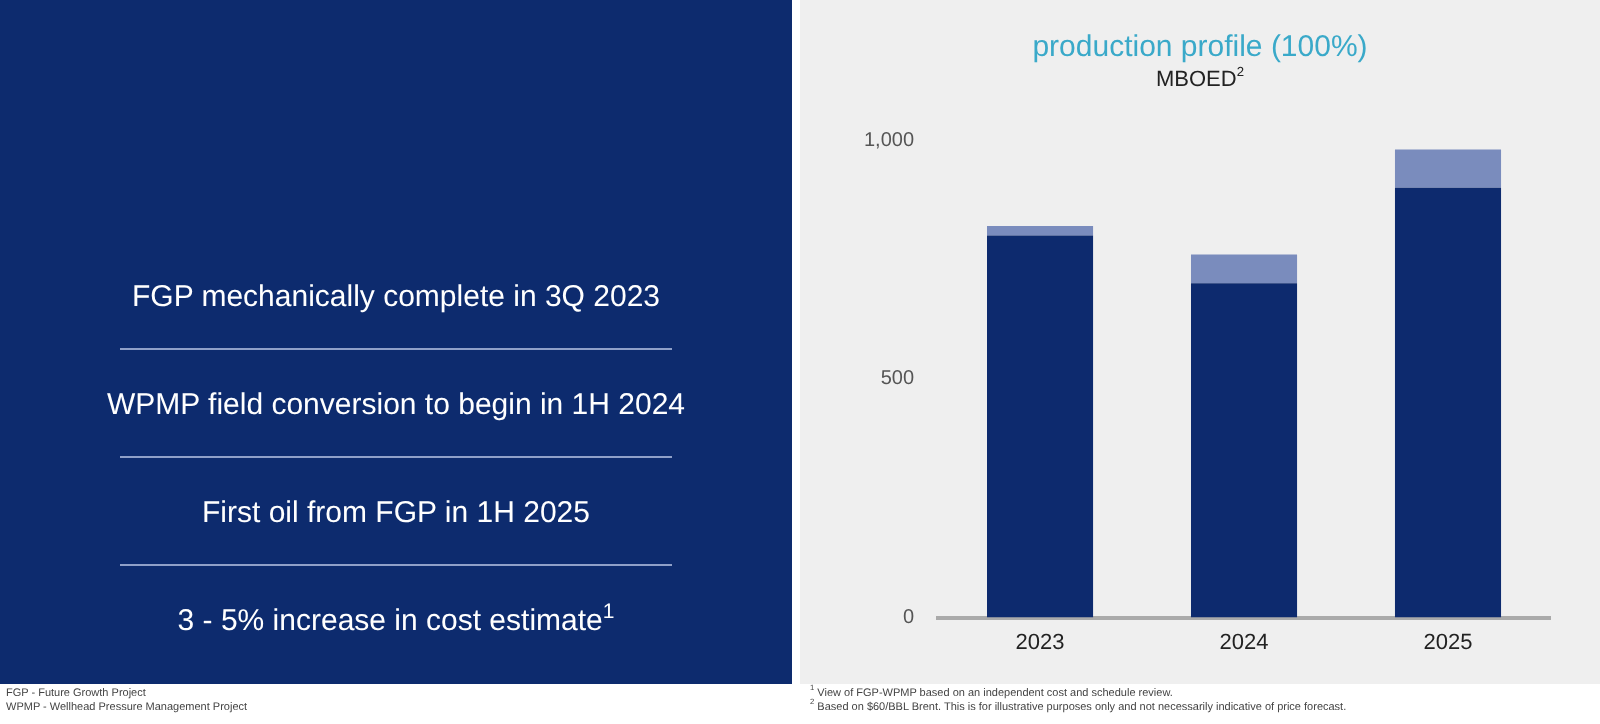 The image size is (1600, 724). I want to click on text: WPMP field conversion to begin in 1H 2024, so click(396, 405).